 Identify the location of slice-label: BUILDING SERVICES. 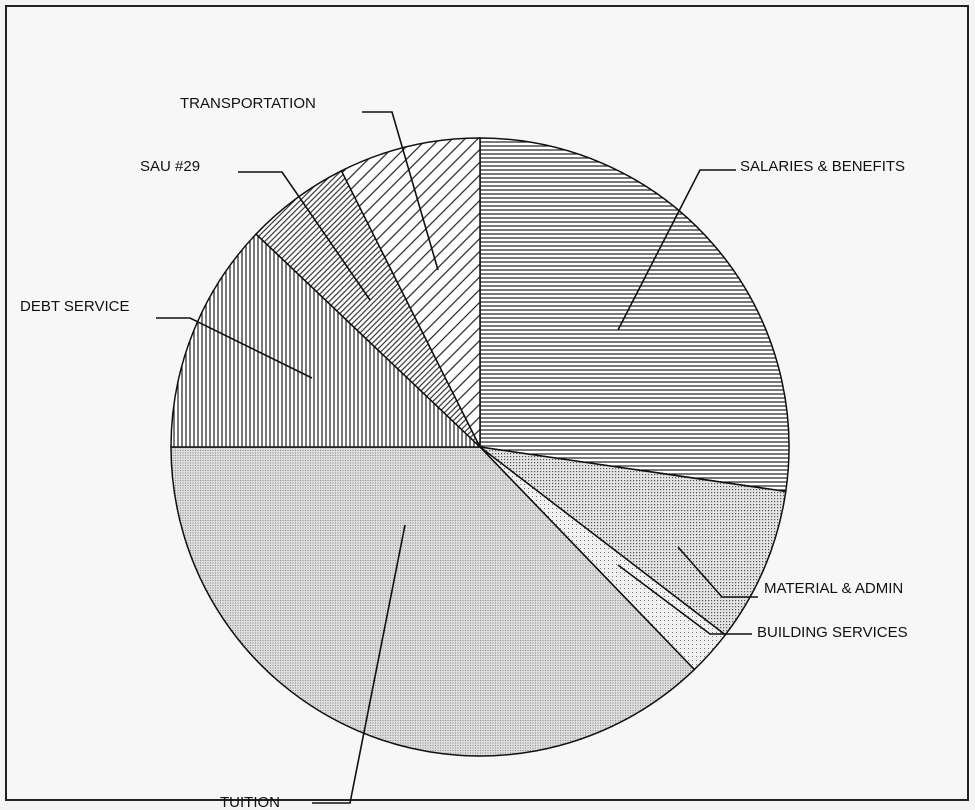
(832, 632).